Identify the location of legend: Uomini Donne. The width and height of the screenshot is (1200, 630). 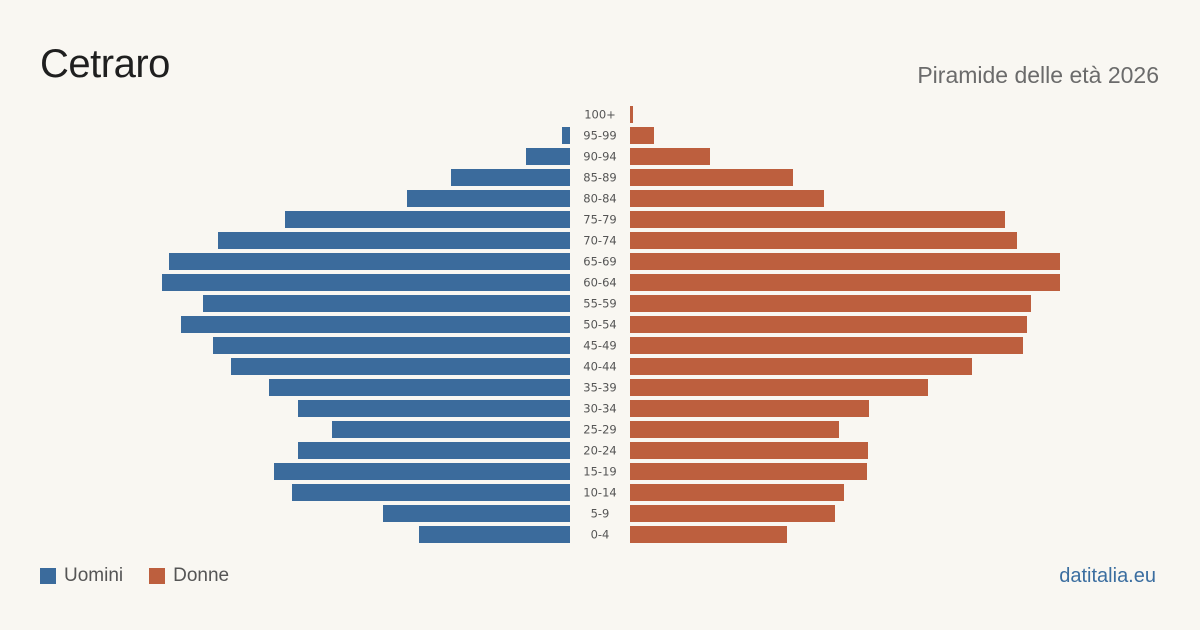
(147, 576).